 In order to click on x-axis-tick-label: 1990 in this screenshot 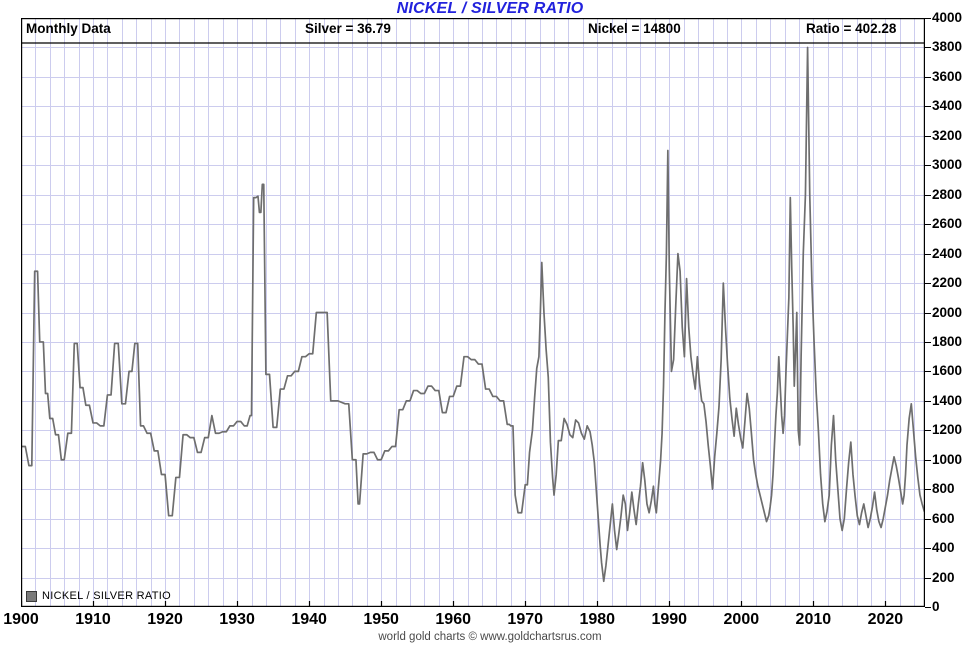, I will do `click(669, 619)`.